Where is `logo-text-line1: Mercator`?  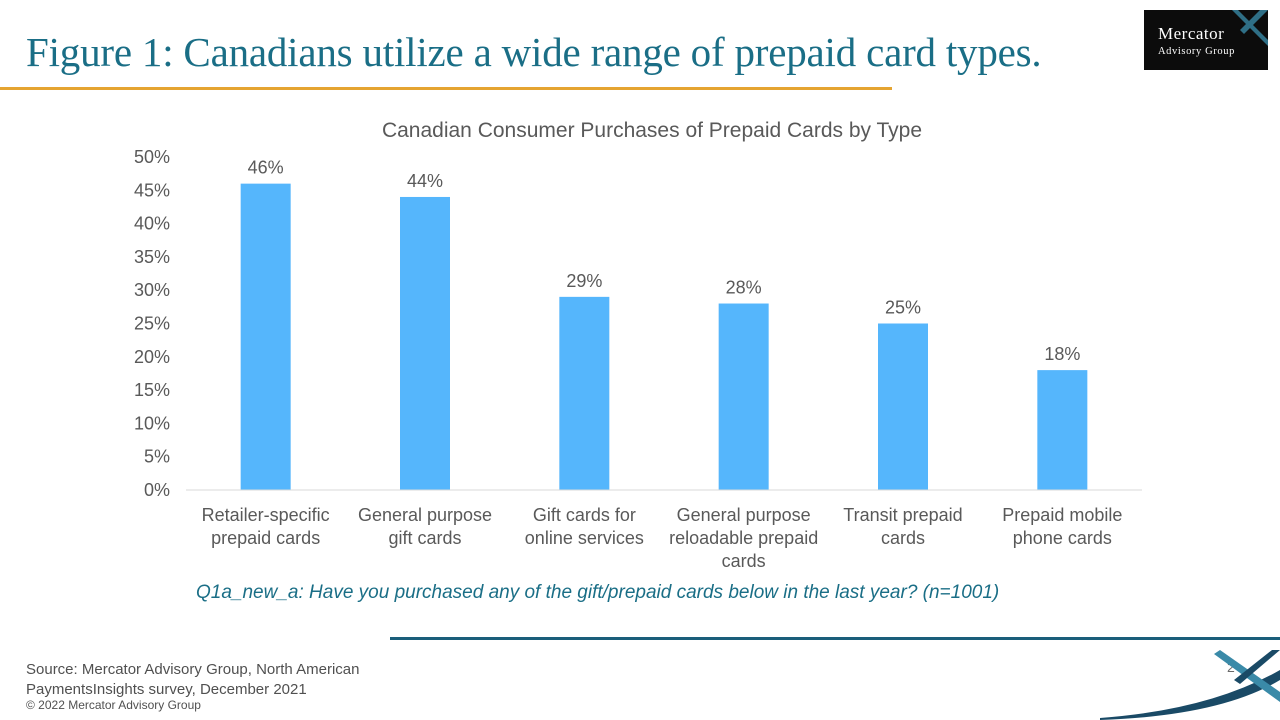
logo-text-line1: Mercator is located at coordinates (1191, 33).